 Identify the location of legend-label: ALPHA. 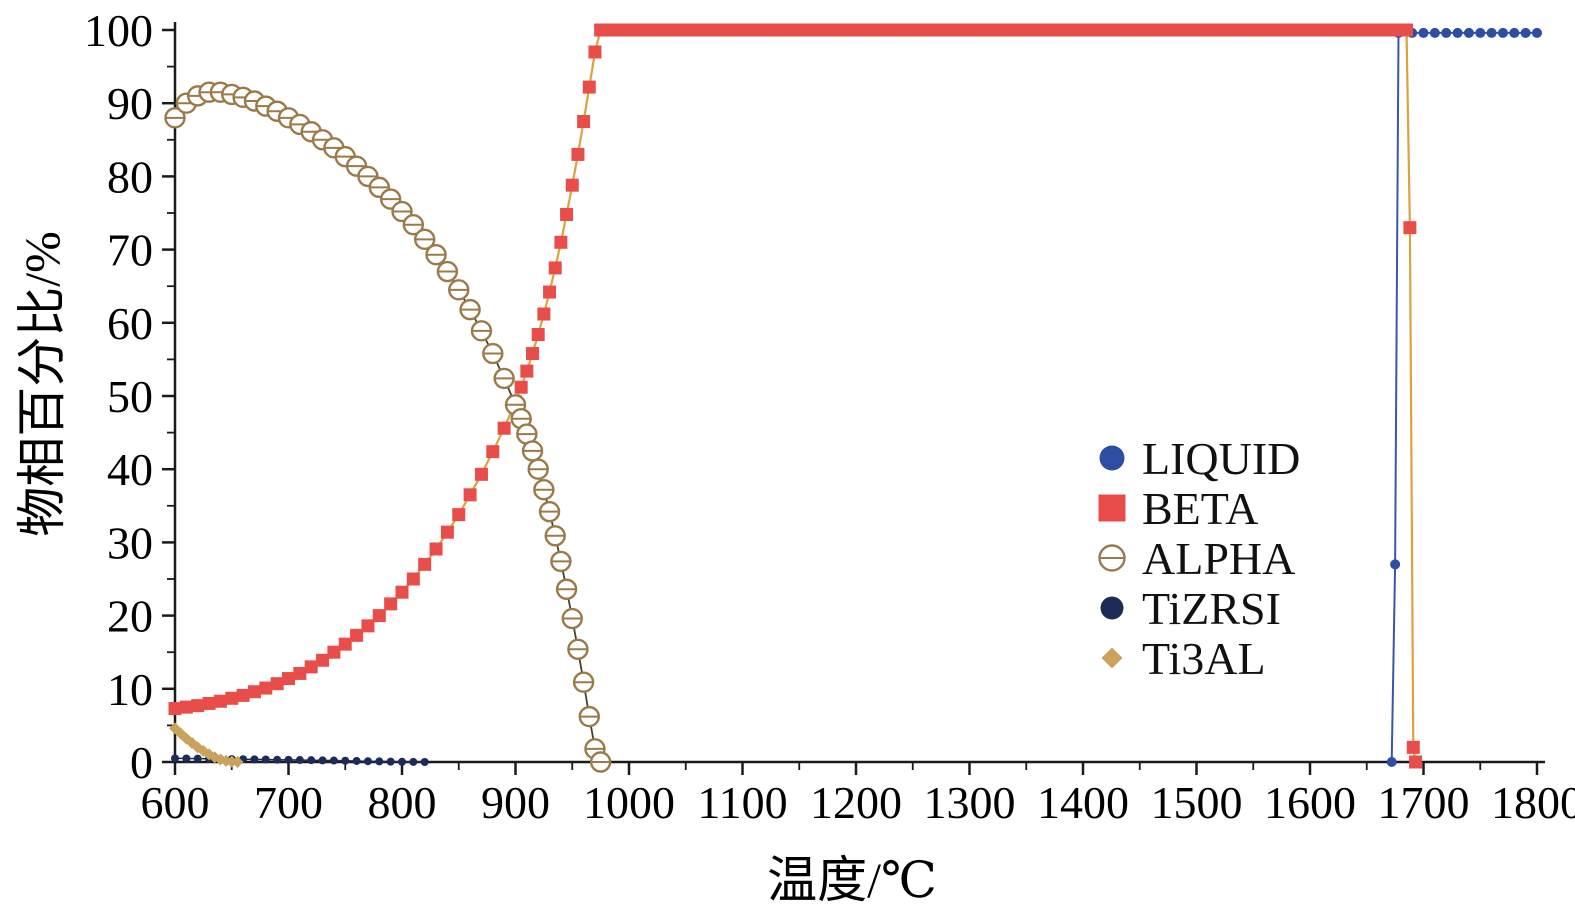
(1218, 558).